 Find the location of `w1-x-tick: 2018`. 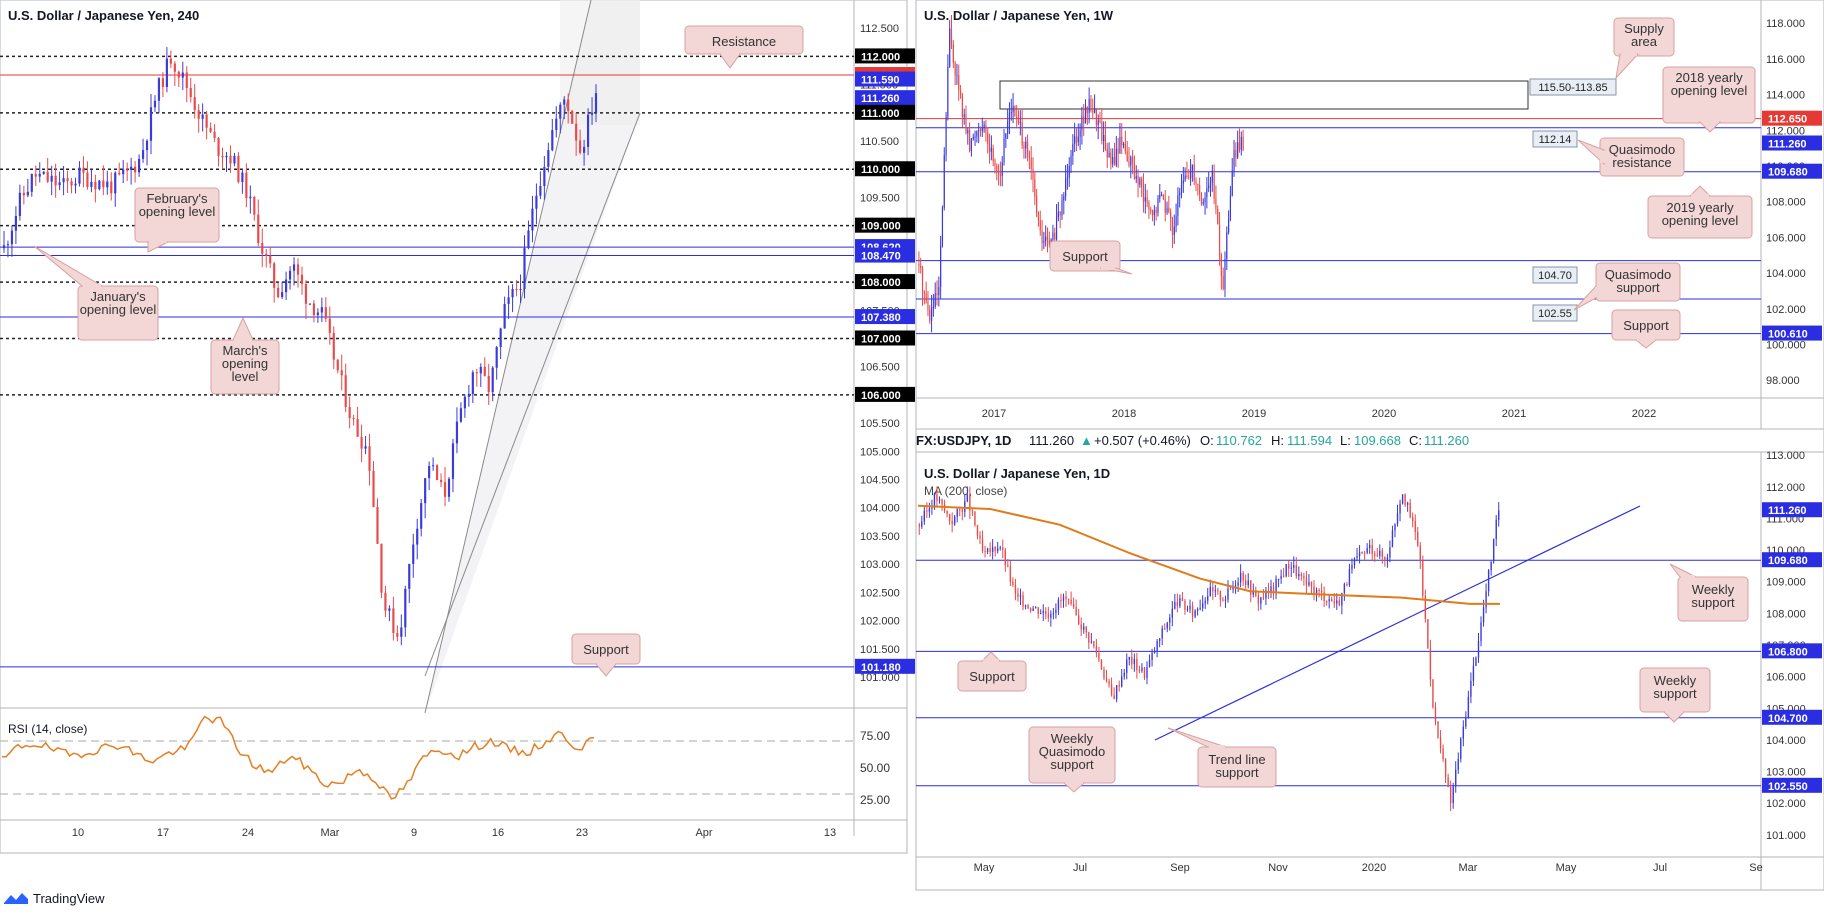

w1-x-tick: 2018 is located at coordinates (1124, 414).